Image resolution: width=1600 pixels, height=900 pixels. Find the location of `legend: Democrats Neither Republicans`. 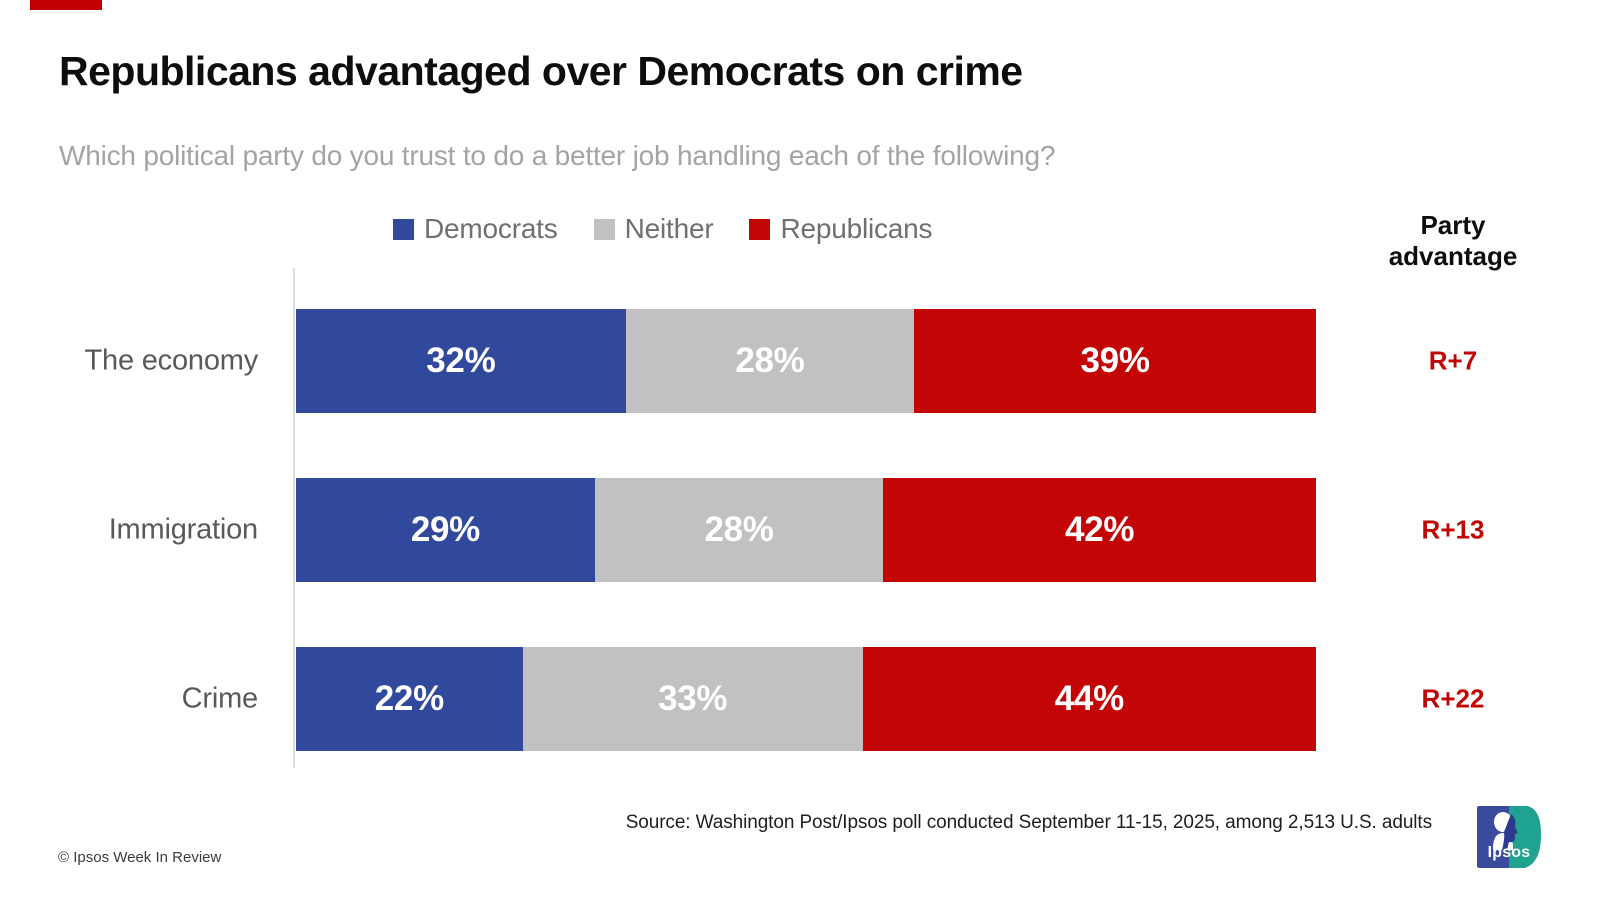

legend: Democrats Neither Republicans is located at coordinates (663, 229).